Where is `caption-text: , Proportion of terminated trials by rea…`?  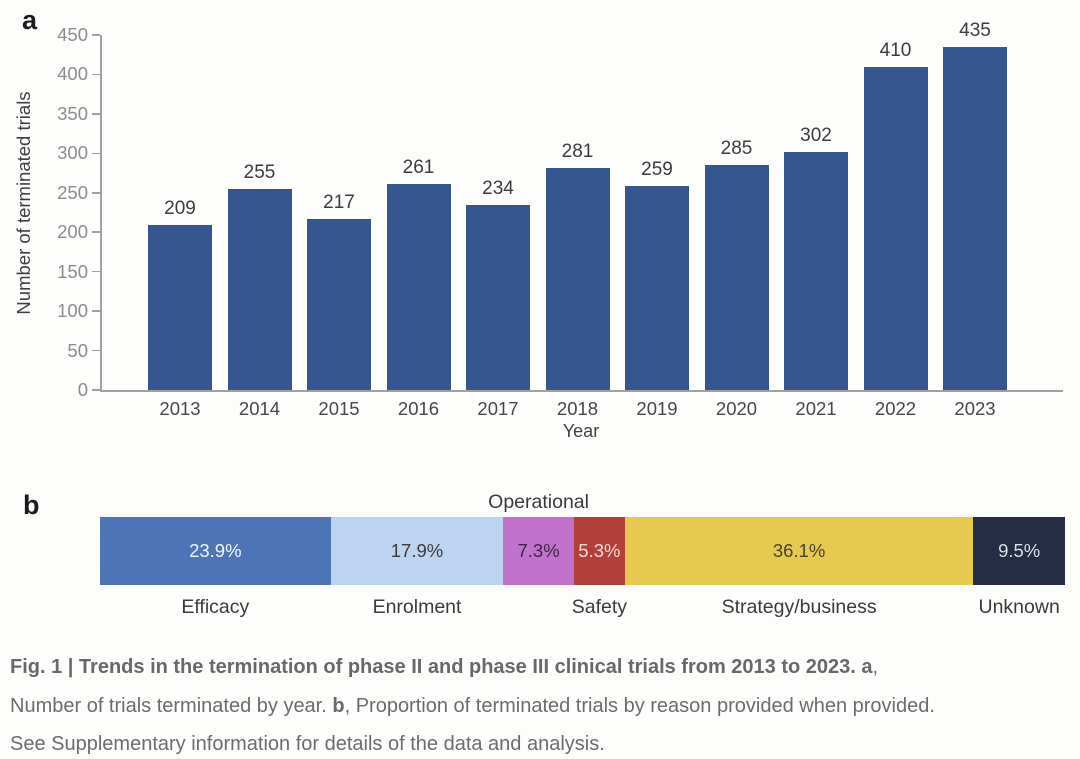
caption-text: , Proportion of terminated trials by rea… is located at coordinates (639, 705).